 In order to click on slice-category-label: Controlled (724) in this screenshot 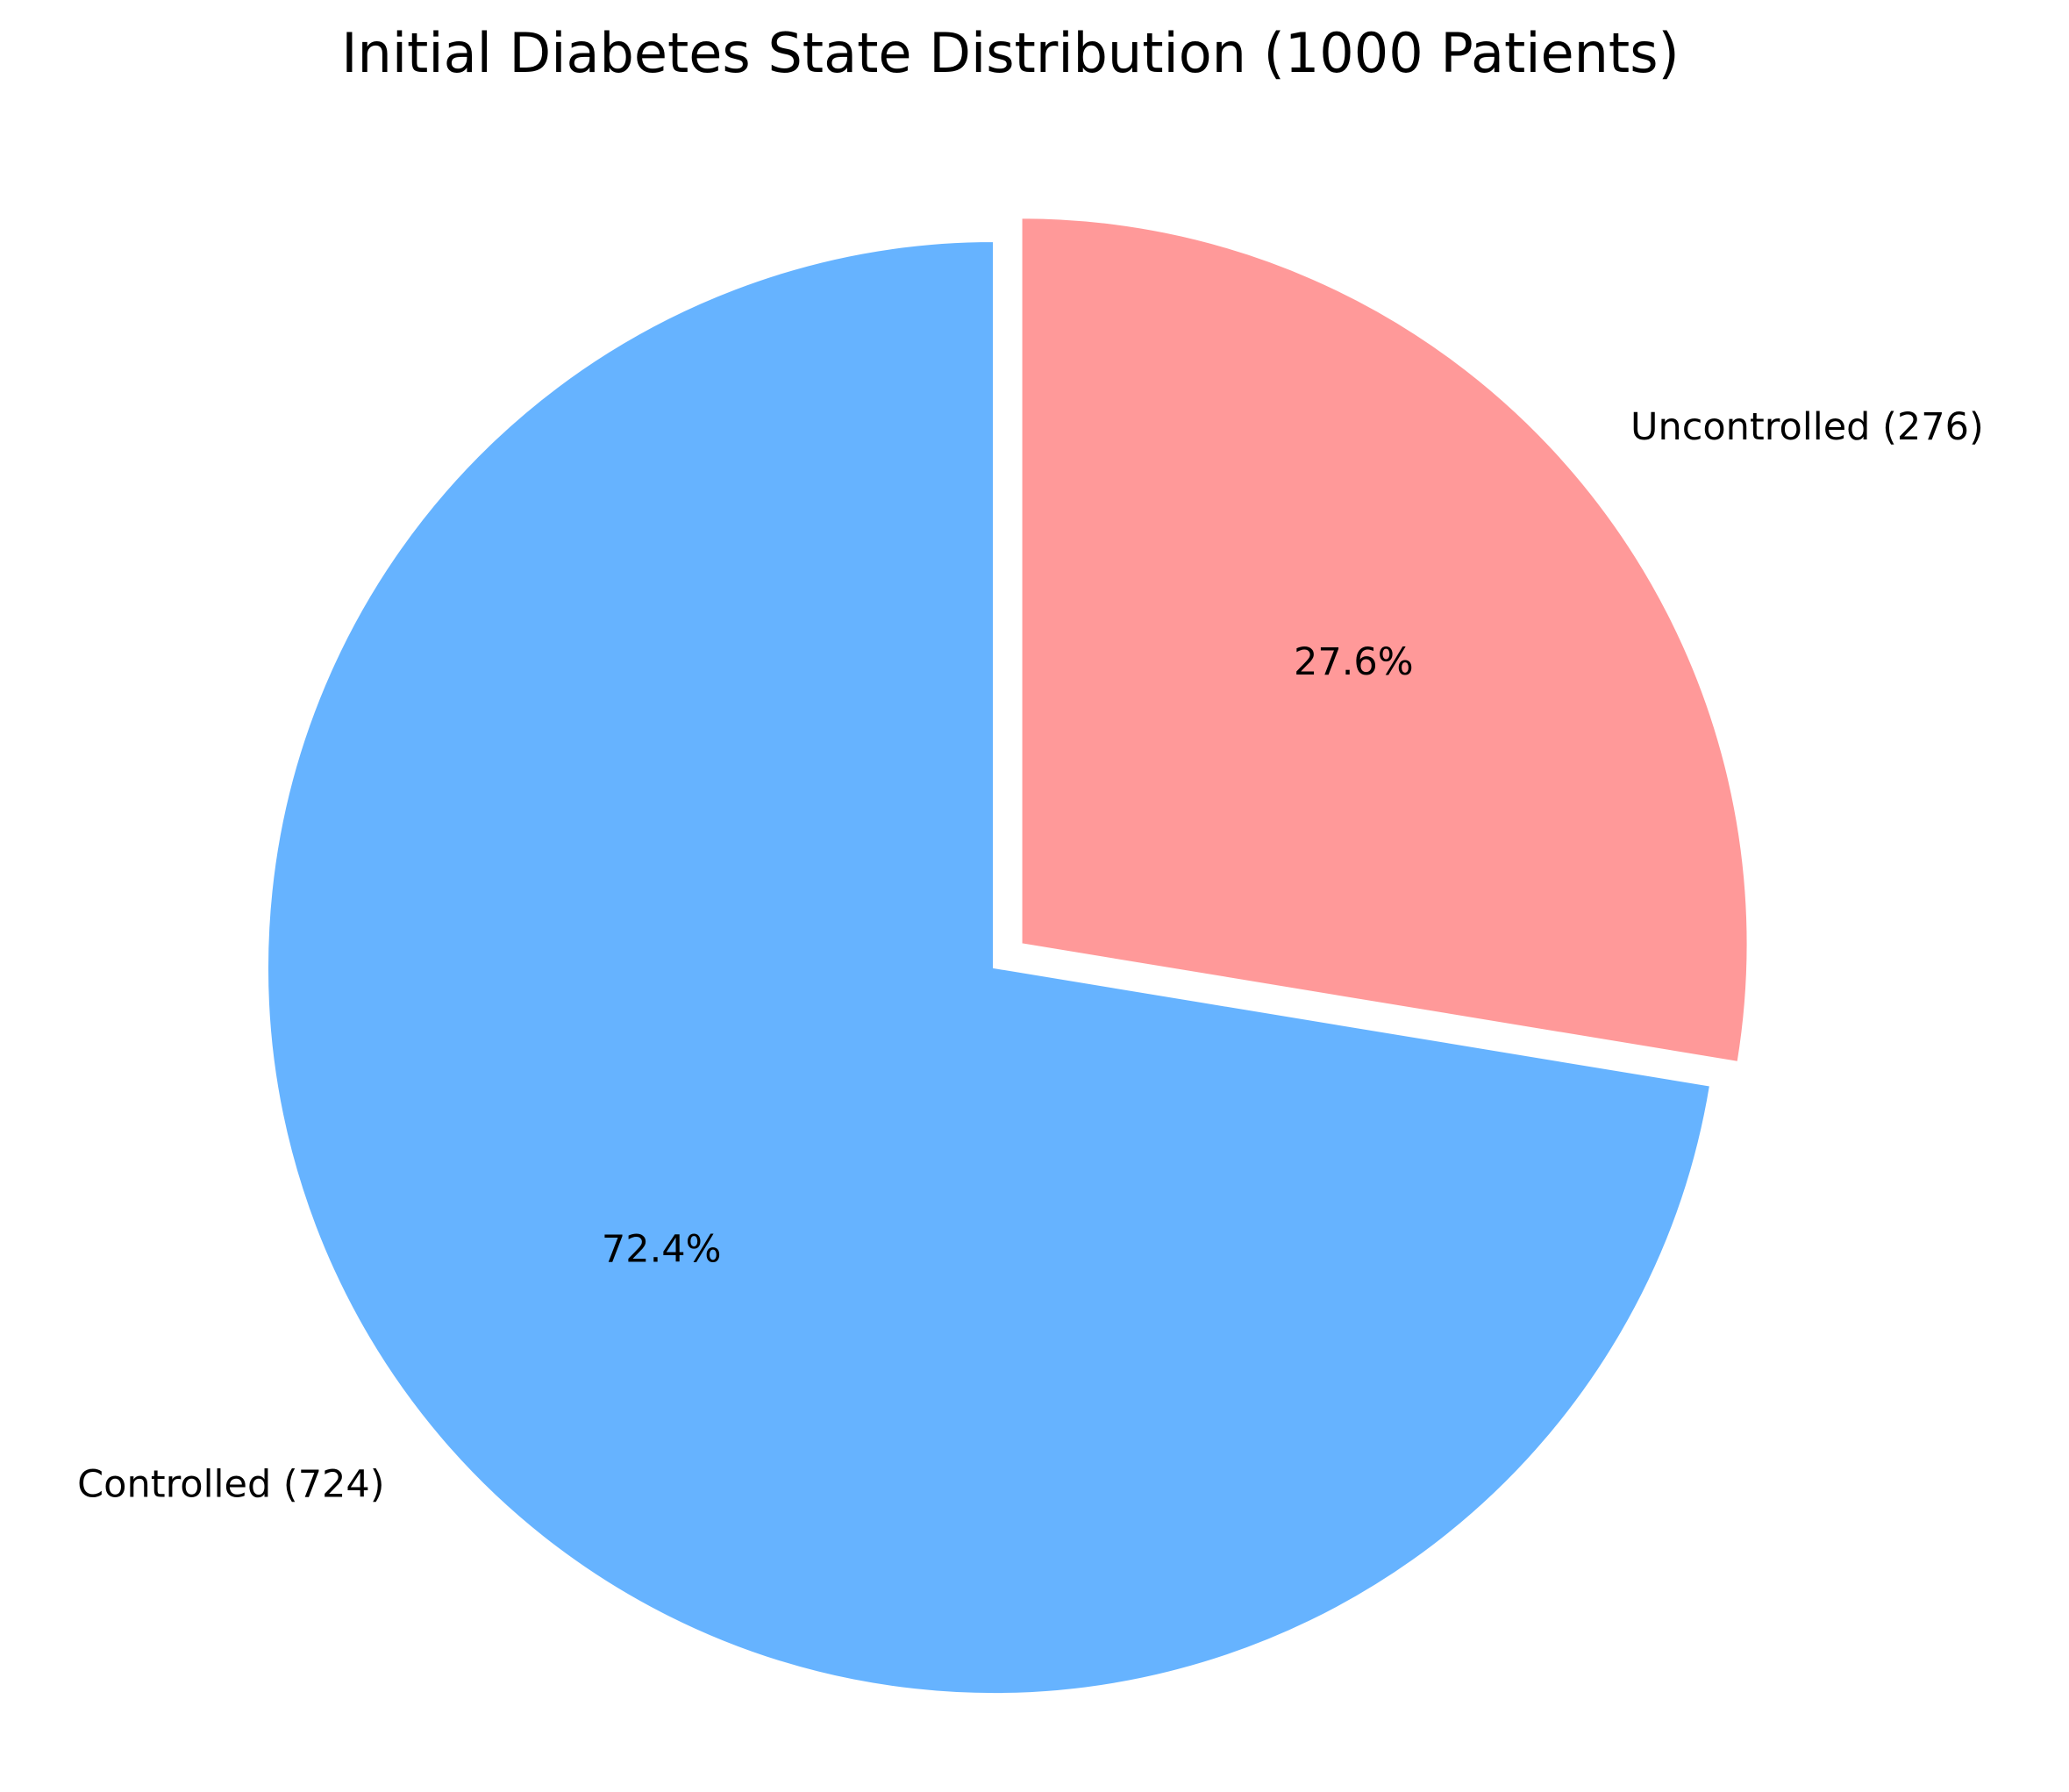, I will do `click(231, 1484)`.